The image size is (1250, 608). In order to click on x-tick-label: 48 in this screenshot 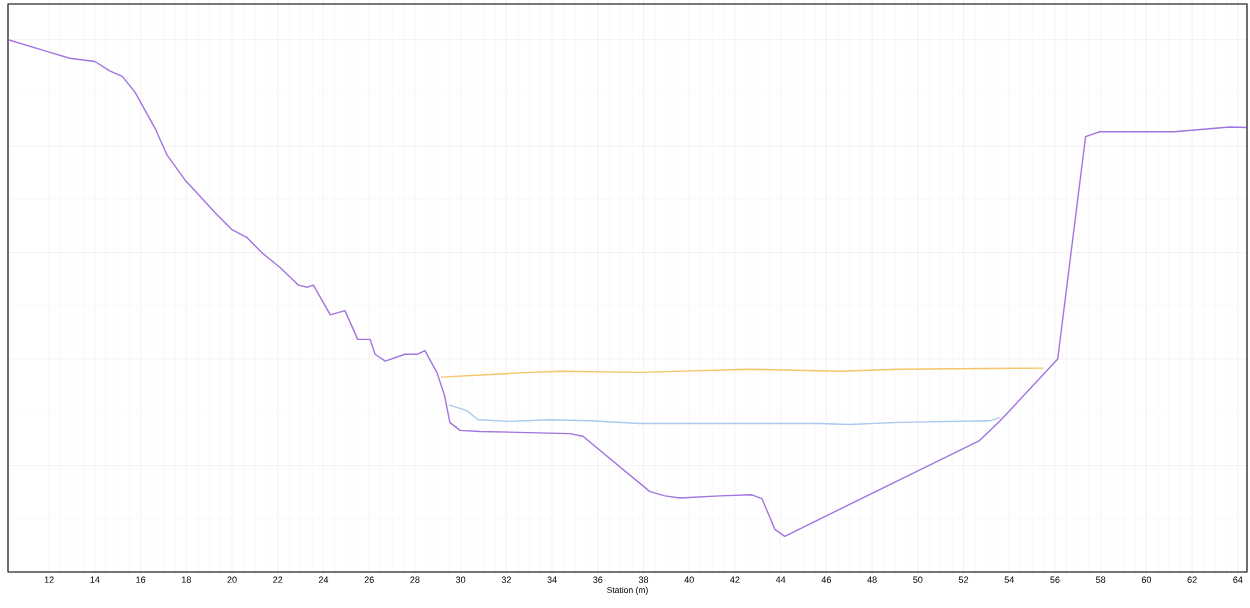, I will do `click(872, 579)`.